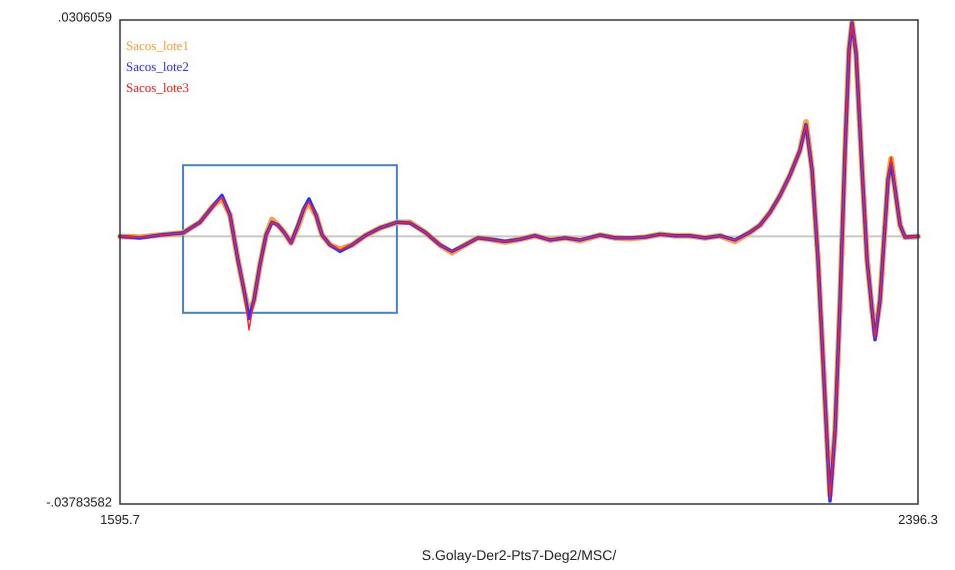 The image size is (955, 570). I want to click on x-tick-label: 1595.7, so click(120, 519).